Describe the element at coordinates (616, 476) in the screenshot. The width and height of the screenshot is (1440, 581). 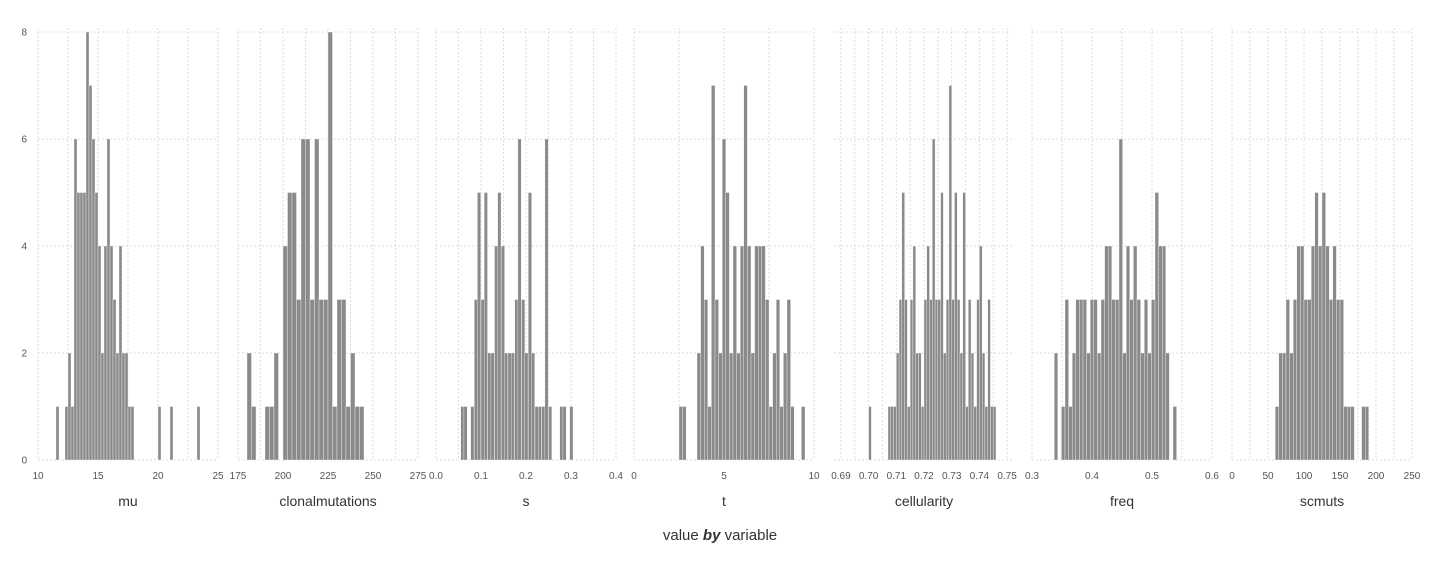
I see `x-tick-label: 0.4` at that location.